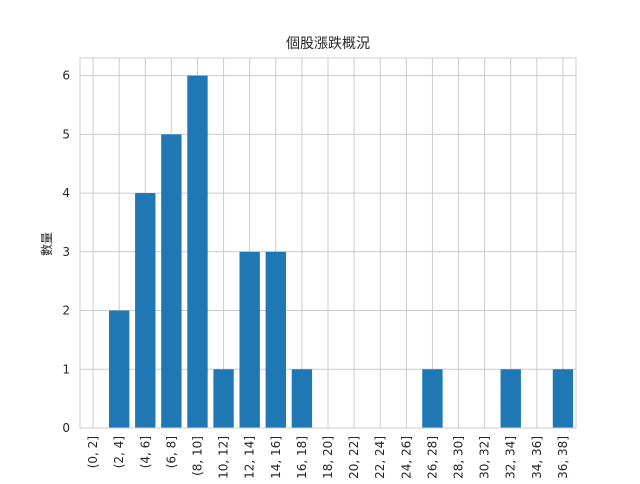 This screenshot has height=484, width=640. I want to click on y-tick-label: 5, so click(66, 134).